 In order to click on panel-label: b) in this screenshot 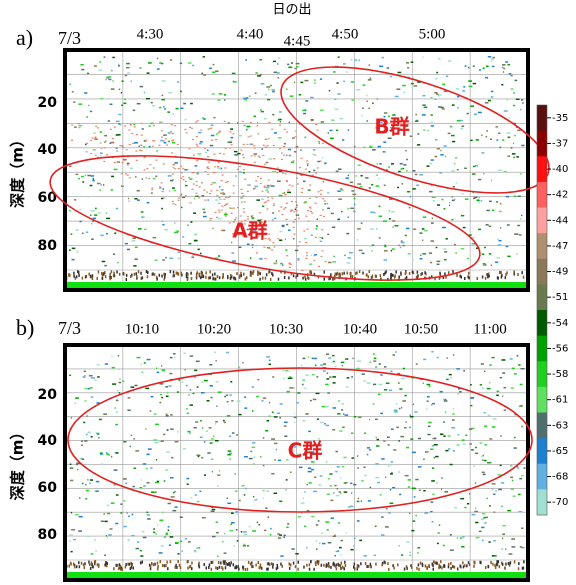, I will do `click(25, 327)`.